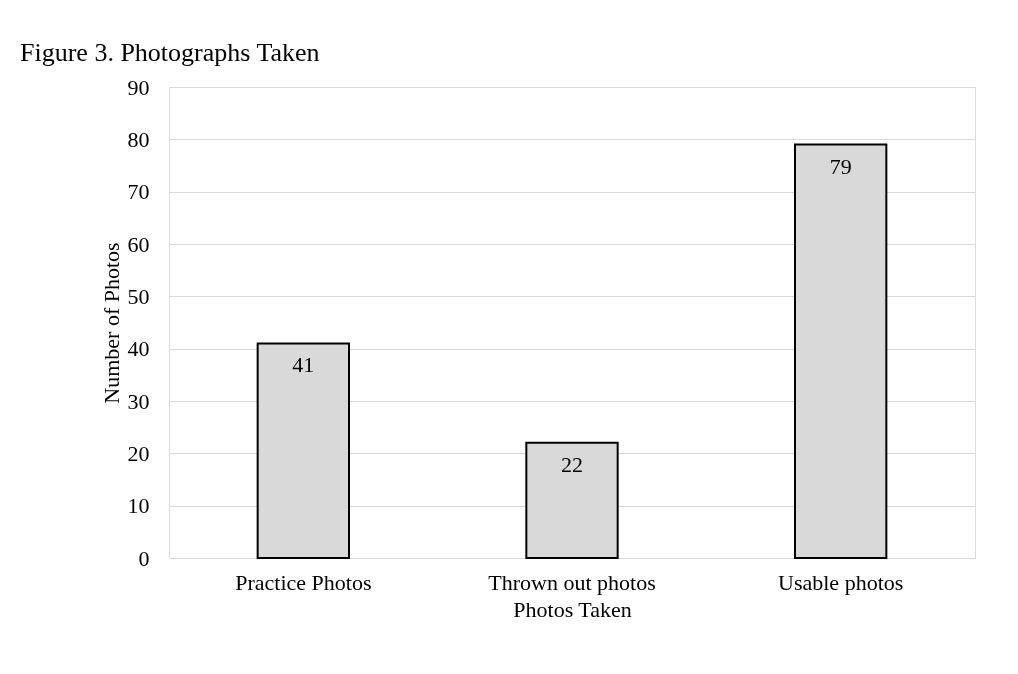 Image resolution: width=1018 pixels, height=674 pixels. What do you see at coordinates (303, 582) in the screenshot?
I see `x-tick-label: Practice Photos` at bounding box center [303, 582].